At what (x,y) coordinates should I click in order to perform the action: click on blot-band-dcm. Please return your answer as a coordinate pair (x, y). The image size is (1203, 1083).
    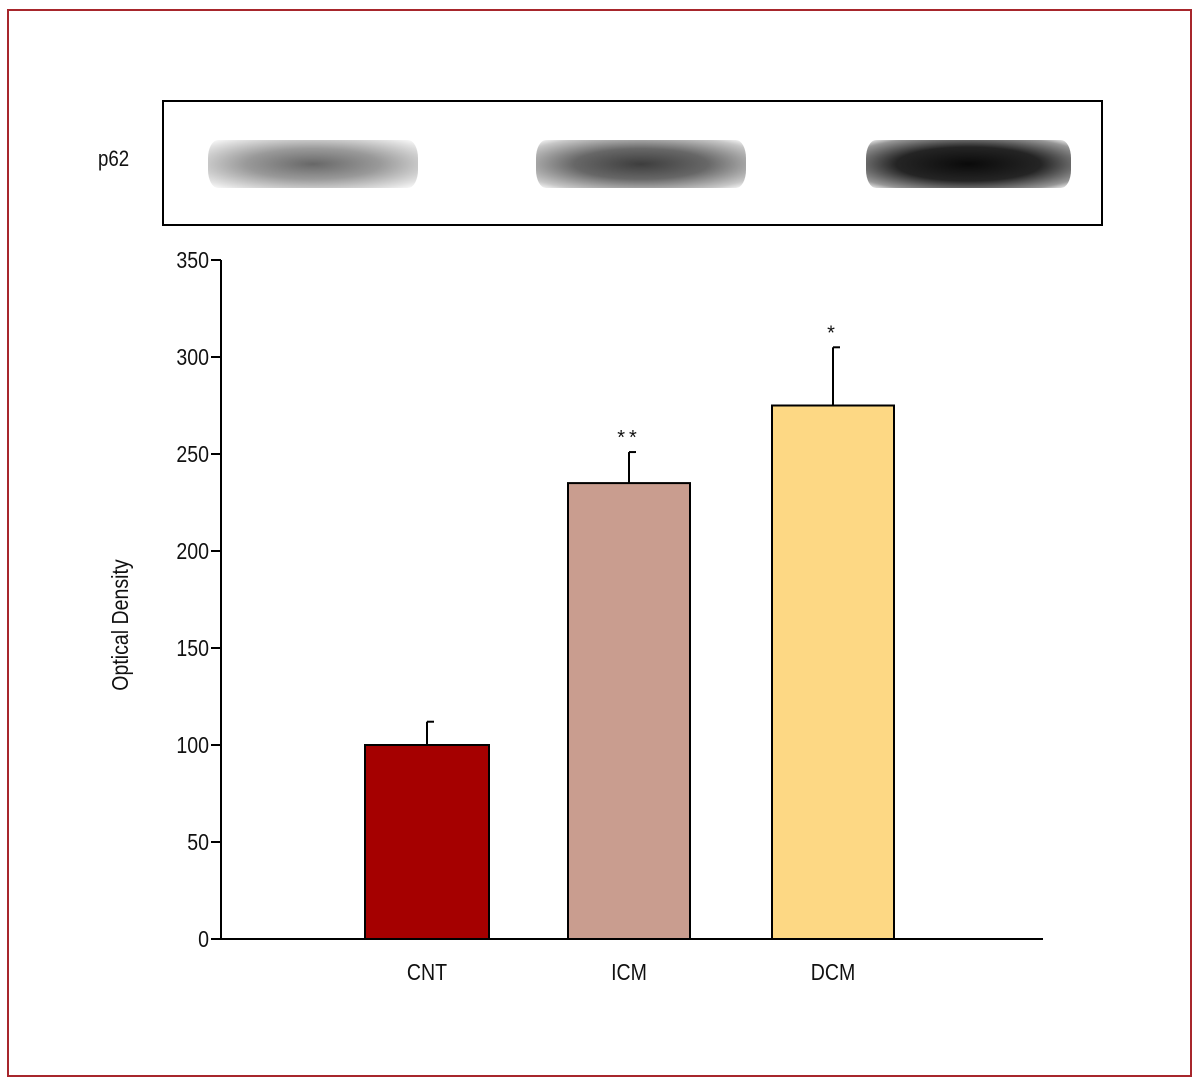
    Looking at the image, I should click on (968, 164).